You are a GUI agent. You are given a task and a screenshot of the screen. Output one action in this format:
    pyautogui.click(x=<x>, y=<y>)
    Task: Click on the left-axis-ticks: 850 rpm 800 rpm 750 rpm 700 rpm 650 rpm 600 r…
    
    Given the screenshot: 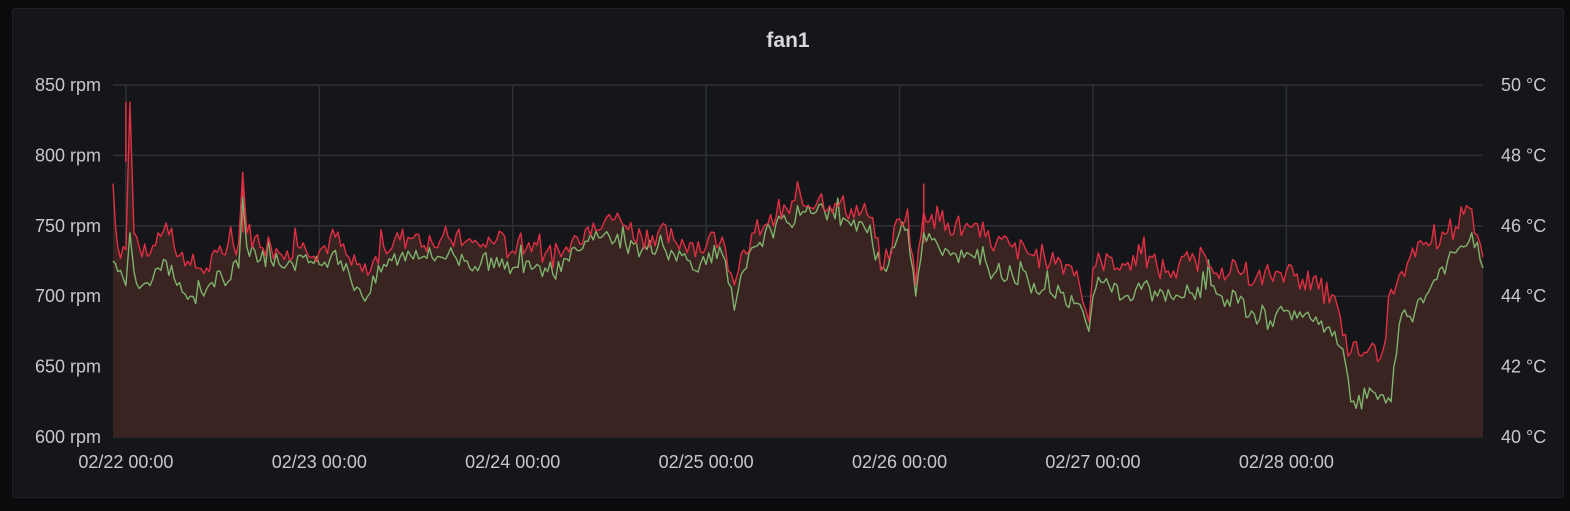 What is the action you would take?
    pyautogui.click(x=68, y=261)
    